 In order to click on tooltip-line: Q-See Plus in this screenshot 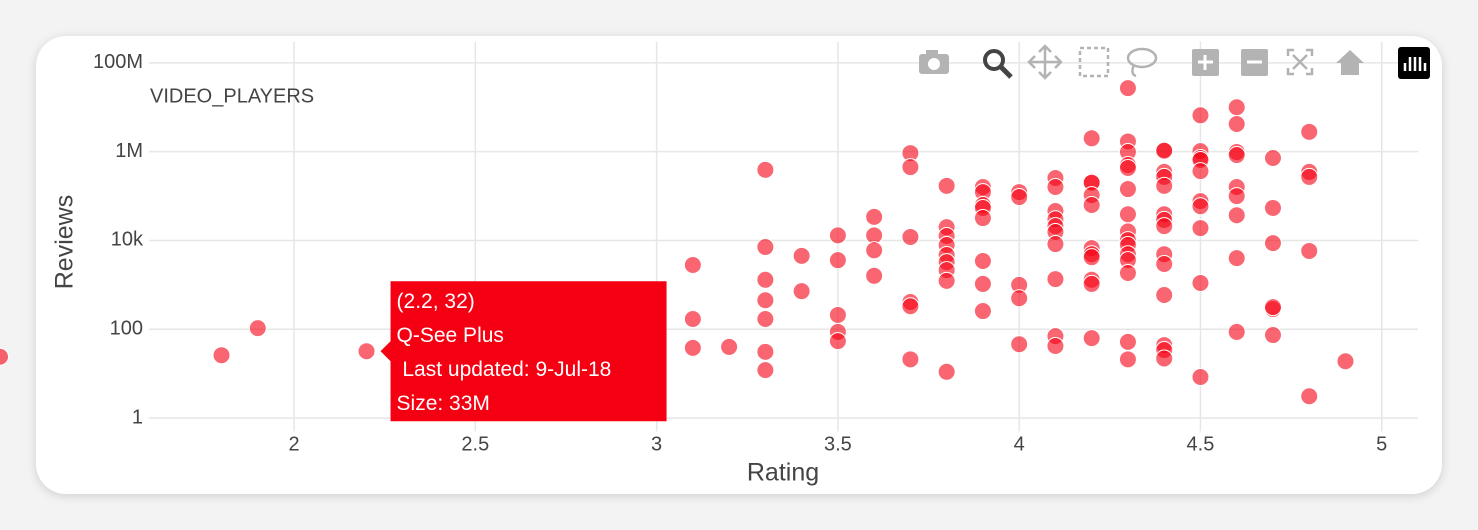, I will do `click(450, 335)`.